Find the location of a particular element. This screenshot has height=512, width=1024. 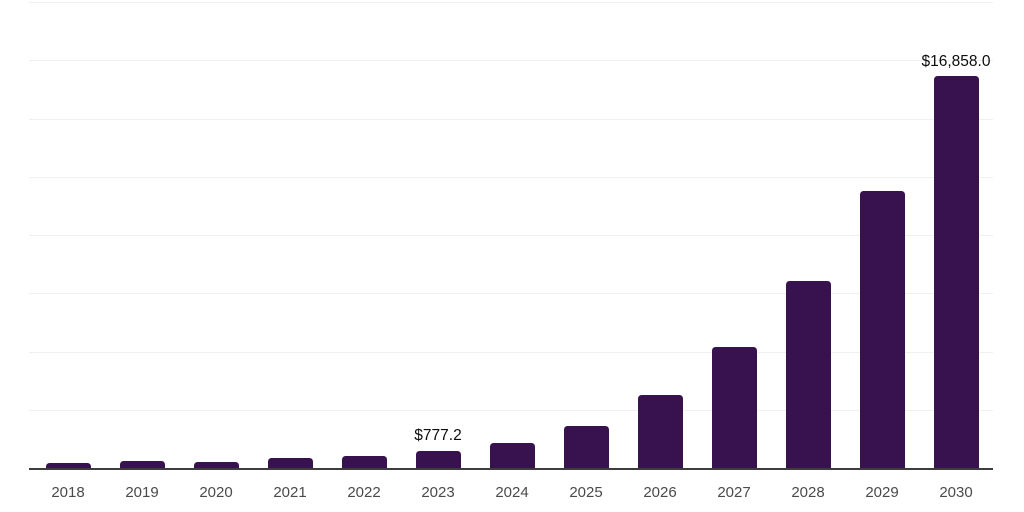

bar-2021 is located at coordinates (290, 463).